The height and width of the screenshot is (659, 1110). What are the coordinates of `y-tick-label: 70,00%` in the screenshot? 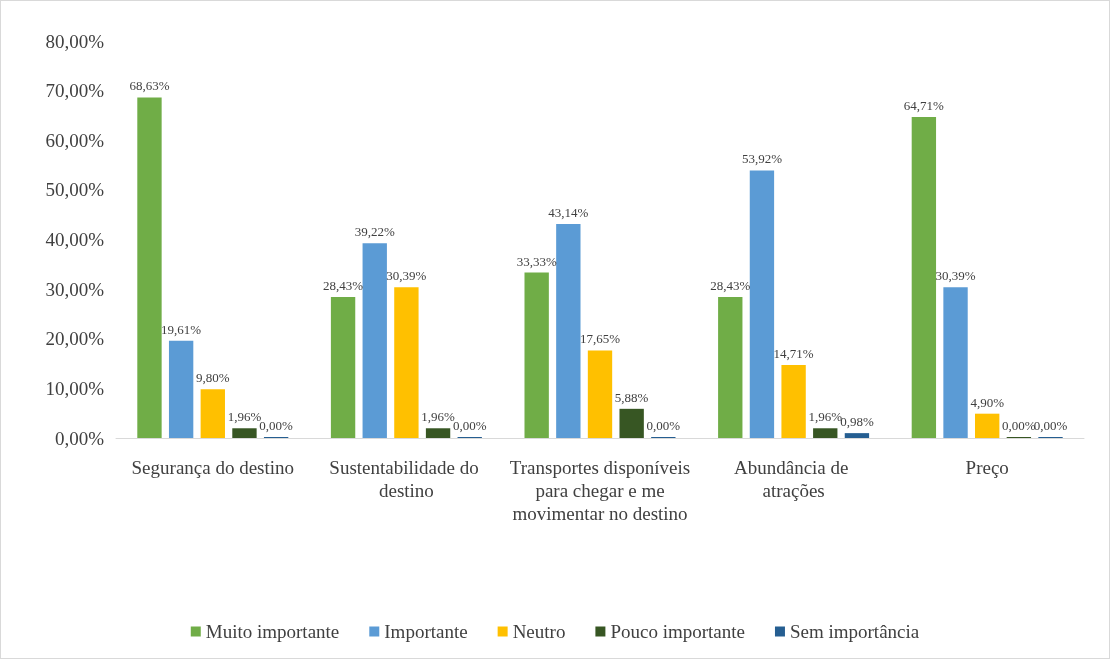 It's located at (75, 91).